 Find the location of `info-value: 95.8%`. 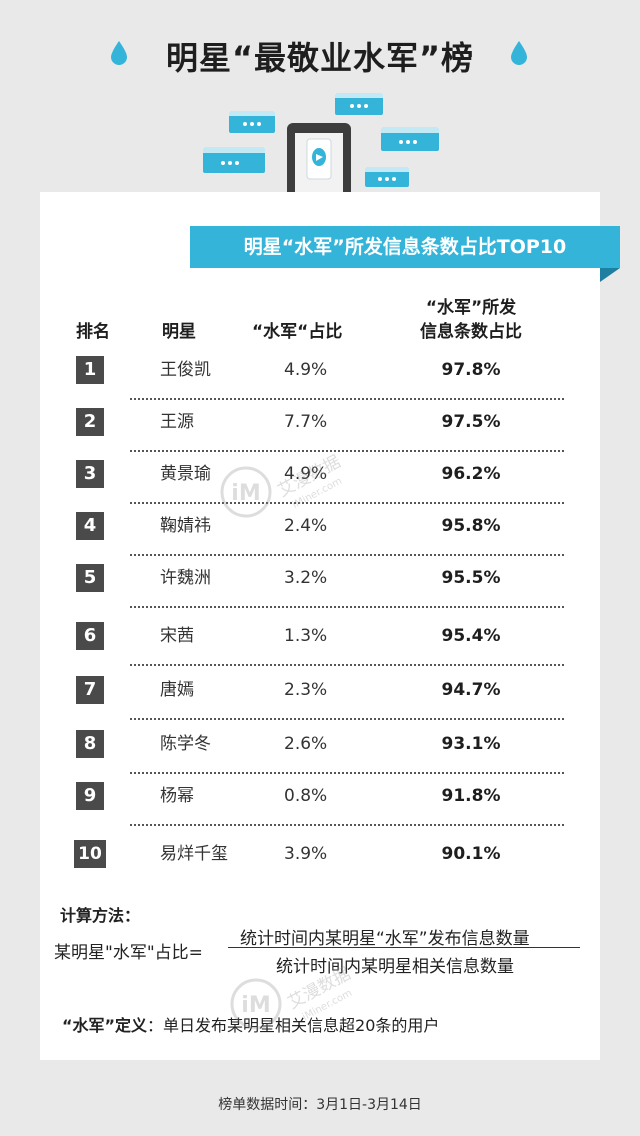

info-value: 95.8% is located at coordinates (471, 526).